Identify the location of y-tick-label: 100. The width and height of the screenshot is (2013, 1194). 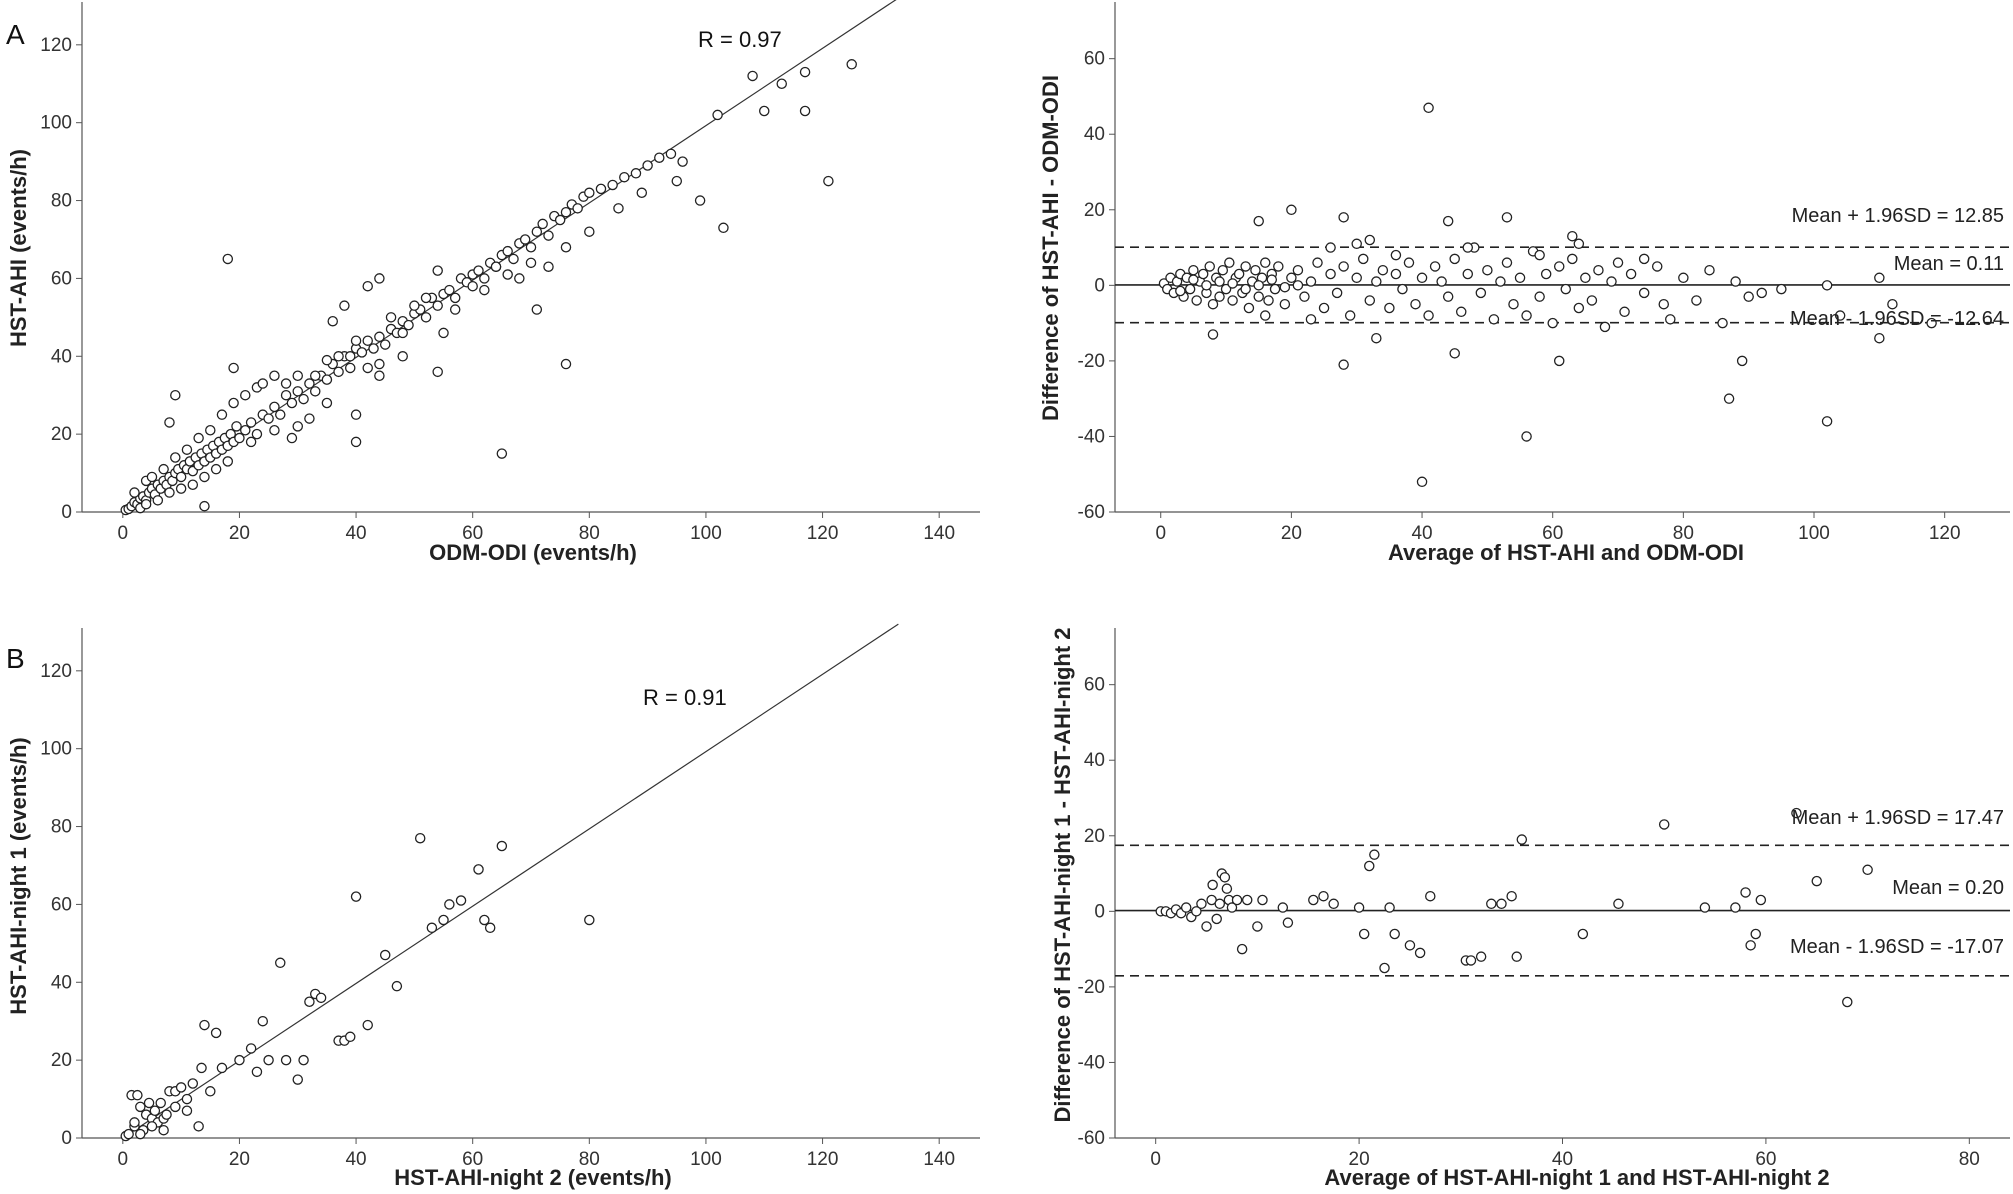
(56, 123).